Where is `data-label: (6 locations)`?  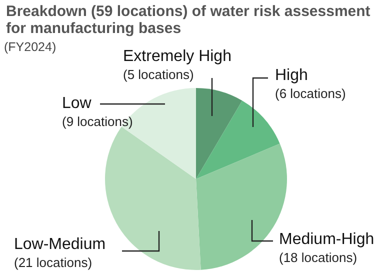
data-label: (6 locations) is located at coordinates (310, 93).